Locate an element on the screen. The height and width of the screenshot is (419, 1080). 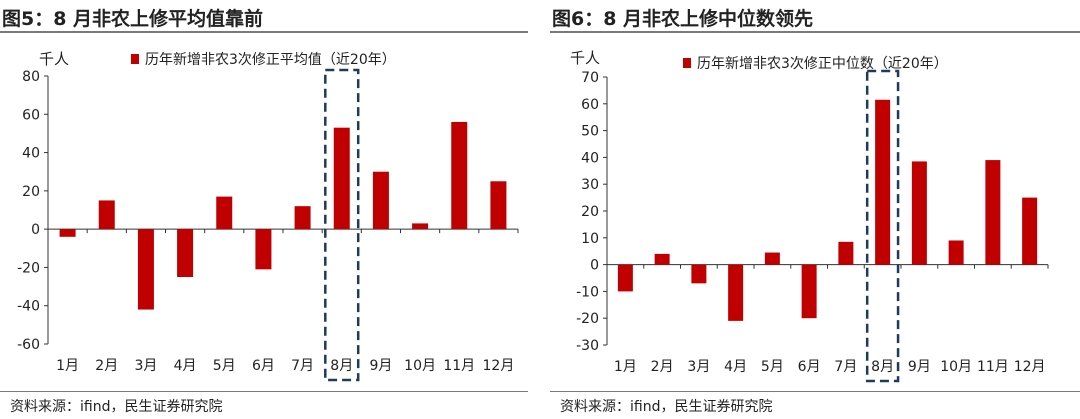
chart-title: 图5：8 月非农上修平均值靠前 is located at coordinates (133, 19).